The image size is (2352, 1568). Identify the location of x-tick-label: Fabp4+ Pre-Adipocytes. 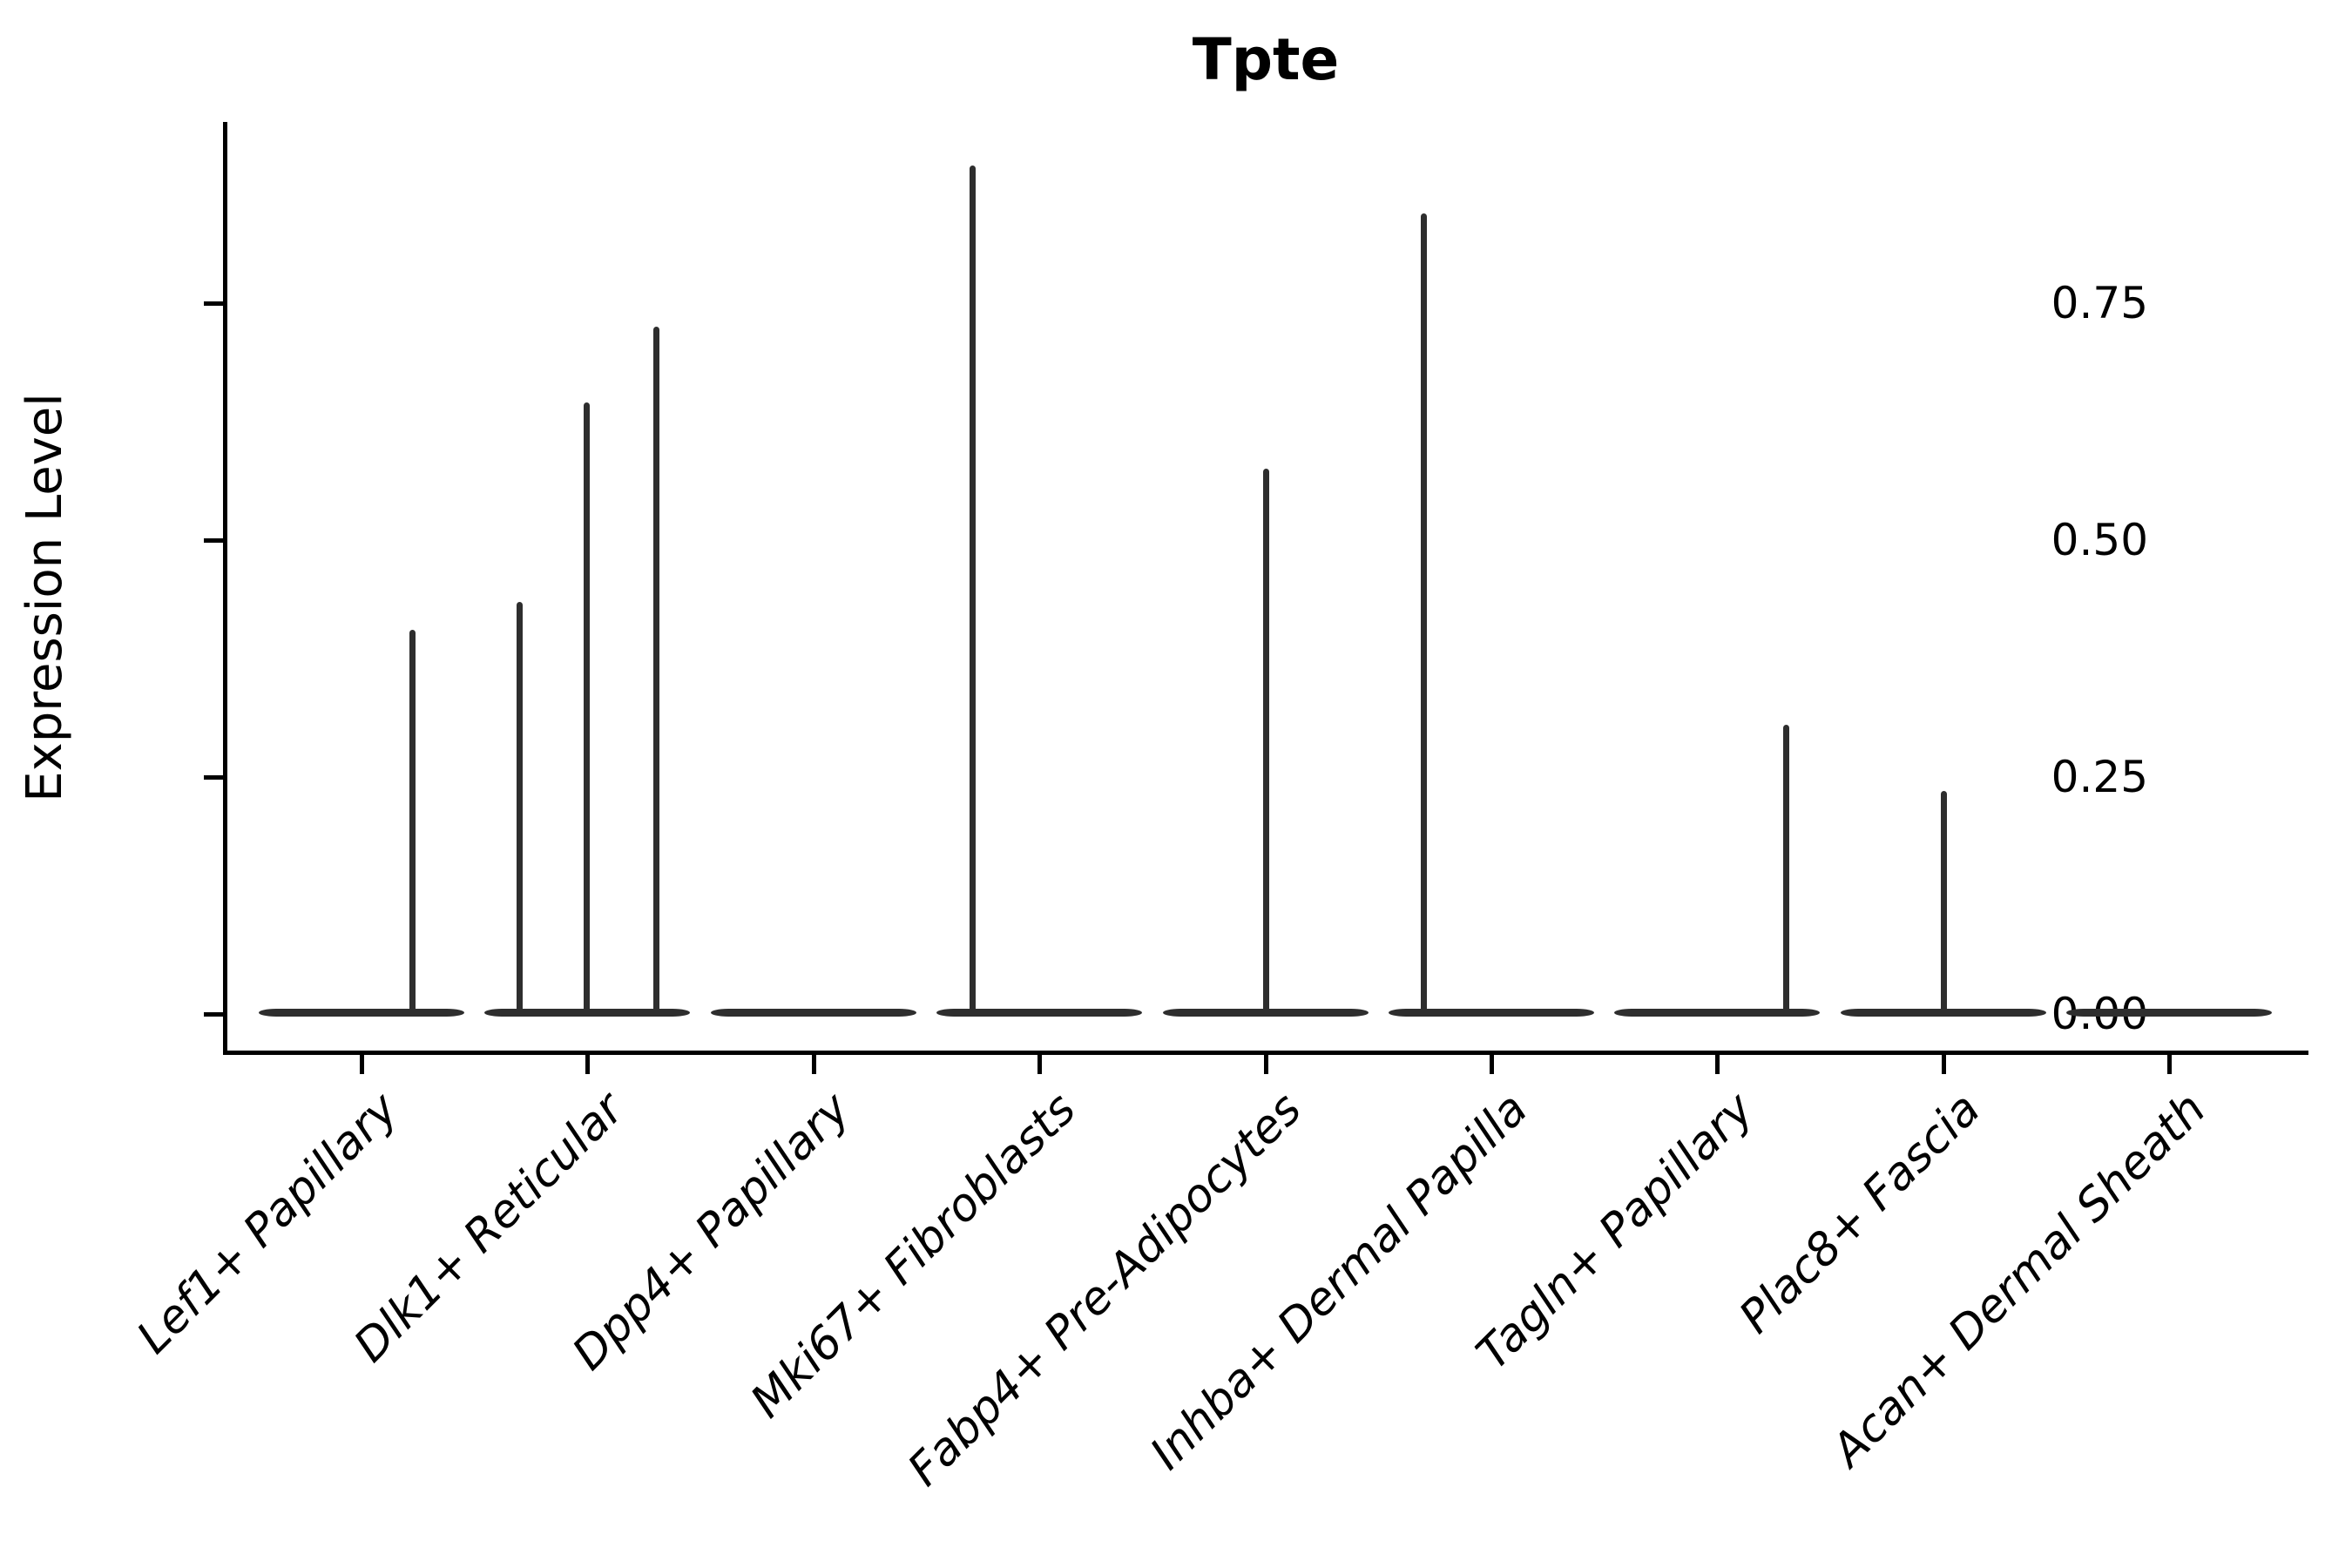
(1105, 1290).